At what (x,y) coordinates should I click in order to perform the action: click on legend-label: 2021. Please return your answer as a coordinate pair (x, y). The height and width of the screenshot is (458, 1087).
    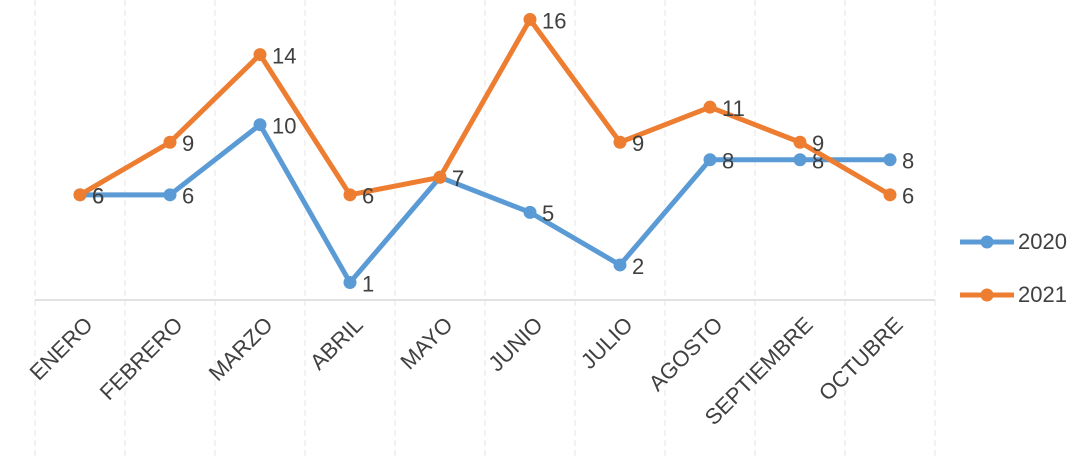
    Looking at the image, I should click on (1042, 294).